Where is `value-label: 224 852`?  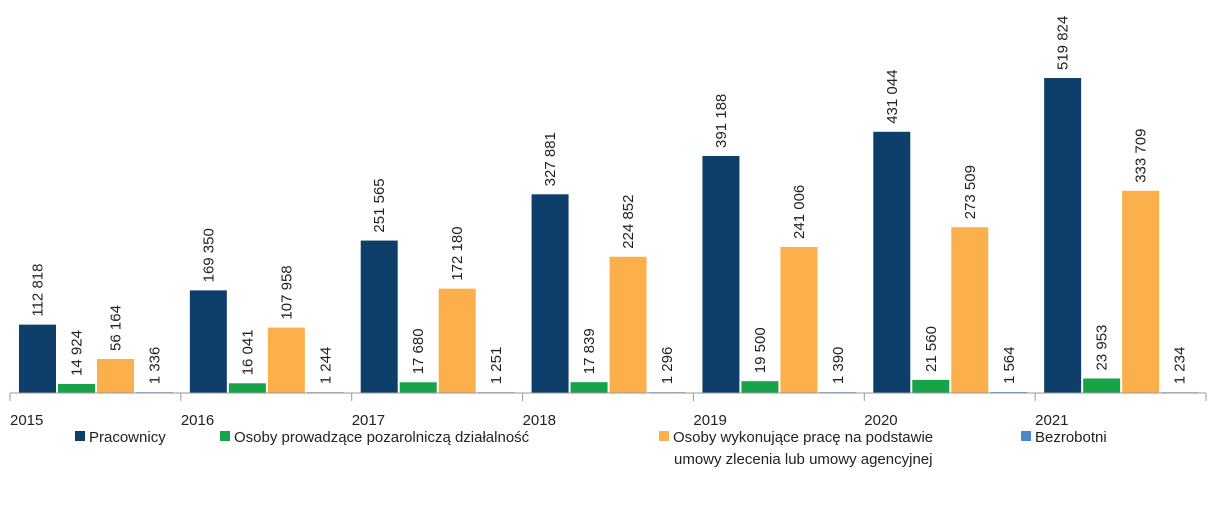 value-label: 224 852 is located at coordinates (628, 222).